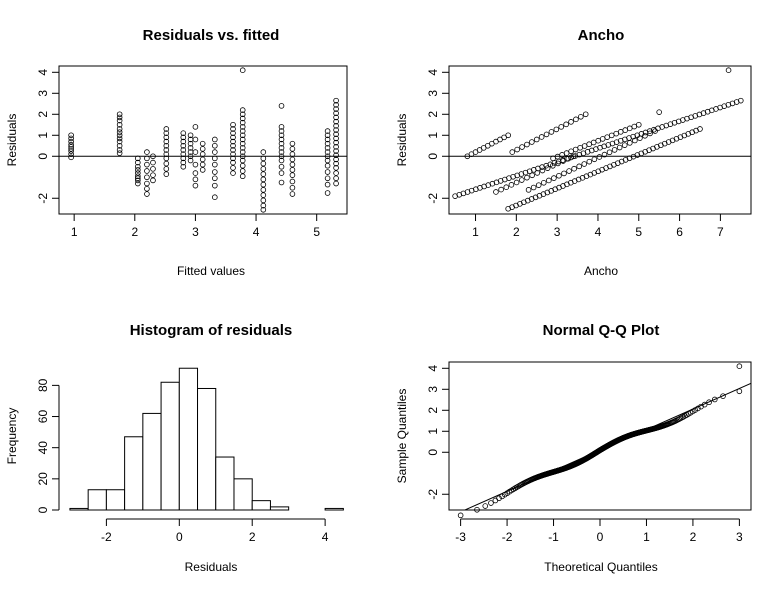 This screenshot has height=592, width=782. Describe the element at coordinates (12, 436) in the screenshot. I see `y-axis-label: Frequency` at that location.